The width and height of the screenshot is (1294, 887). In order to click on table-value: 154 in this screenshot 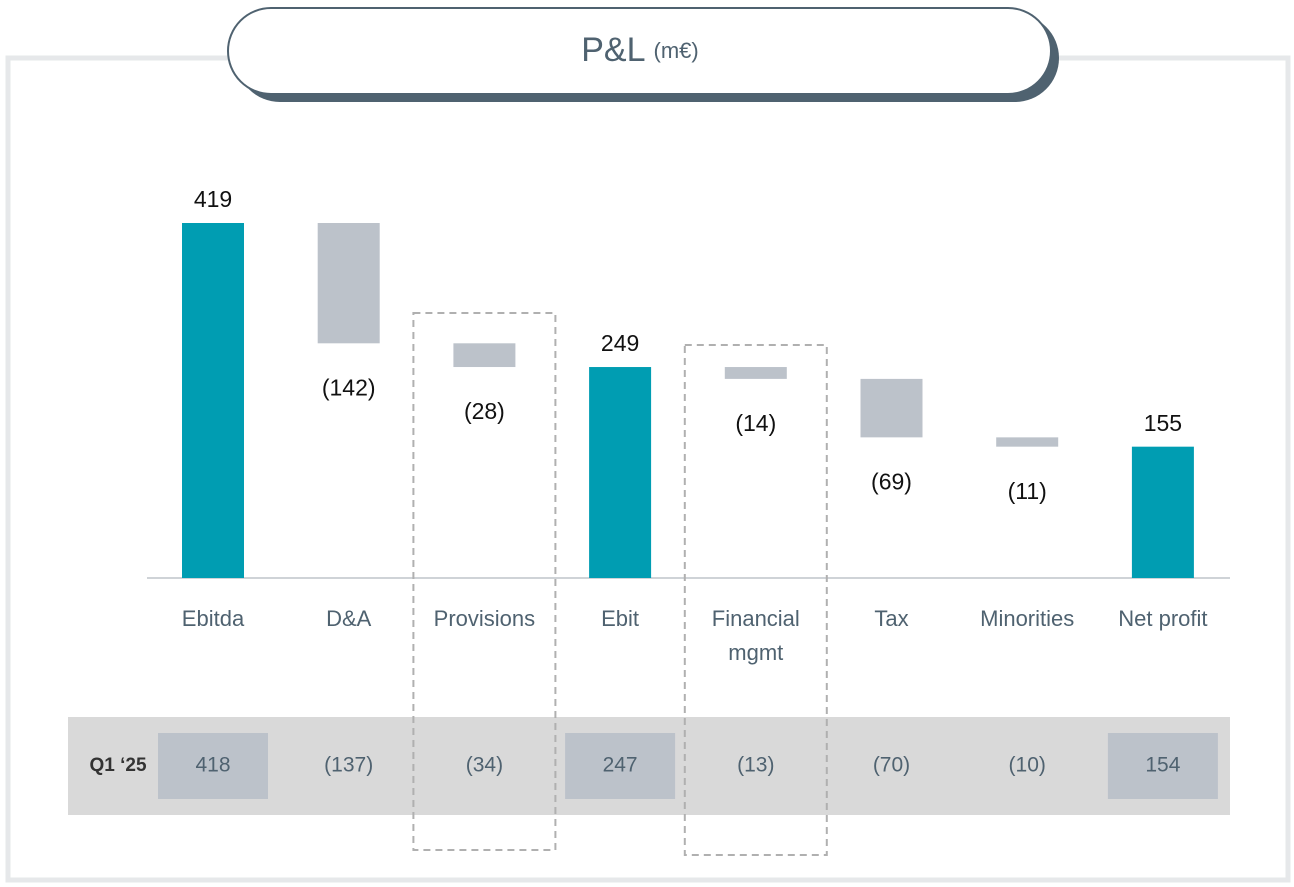, I will do `click(1162, 765)`.